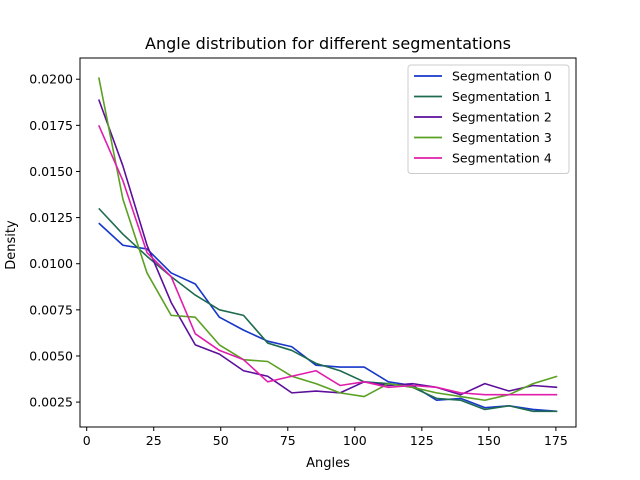 This screenshot has height=480, width=640. Describe the element at coordinates (51, 355) in the screenshot. I see `y-tick-label: 0.0050` at that location.